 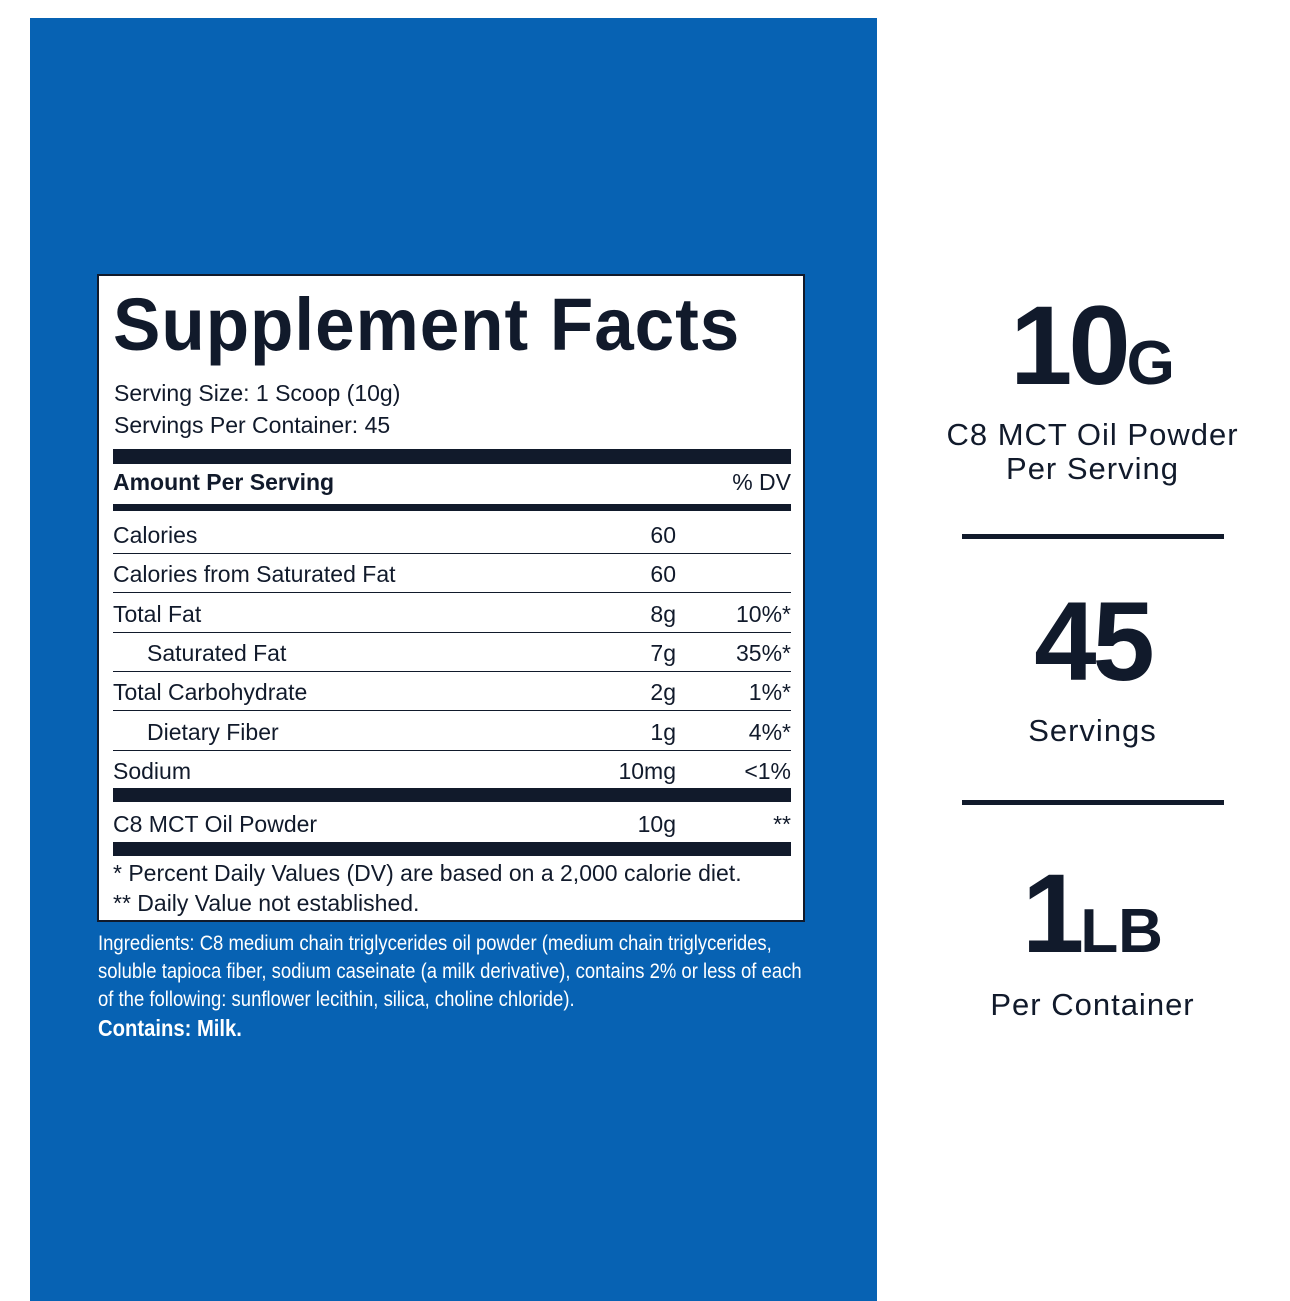 I want to click on servings-per-container: Servings Per Container: 45, so click(x=252, y=425).